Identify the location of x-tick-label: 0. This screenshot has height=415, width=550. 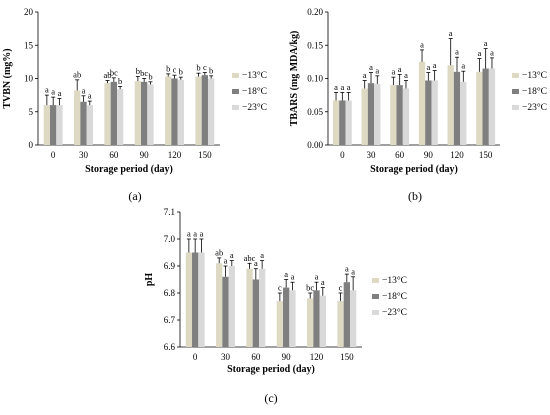
(342, 155).